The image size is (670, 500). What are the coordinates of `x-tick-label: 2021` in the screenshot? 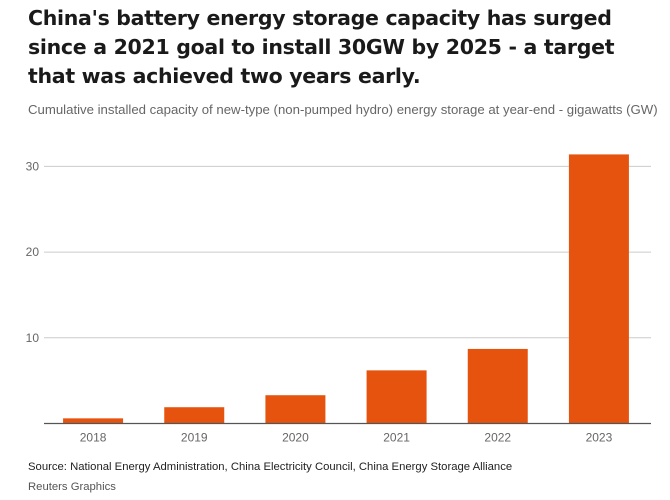 It's located at (396, 438).